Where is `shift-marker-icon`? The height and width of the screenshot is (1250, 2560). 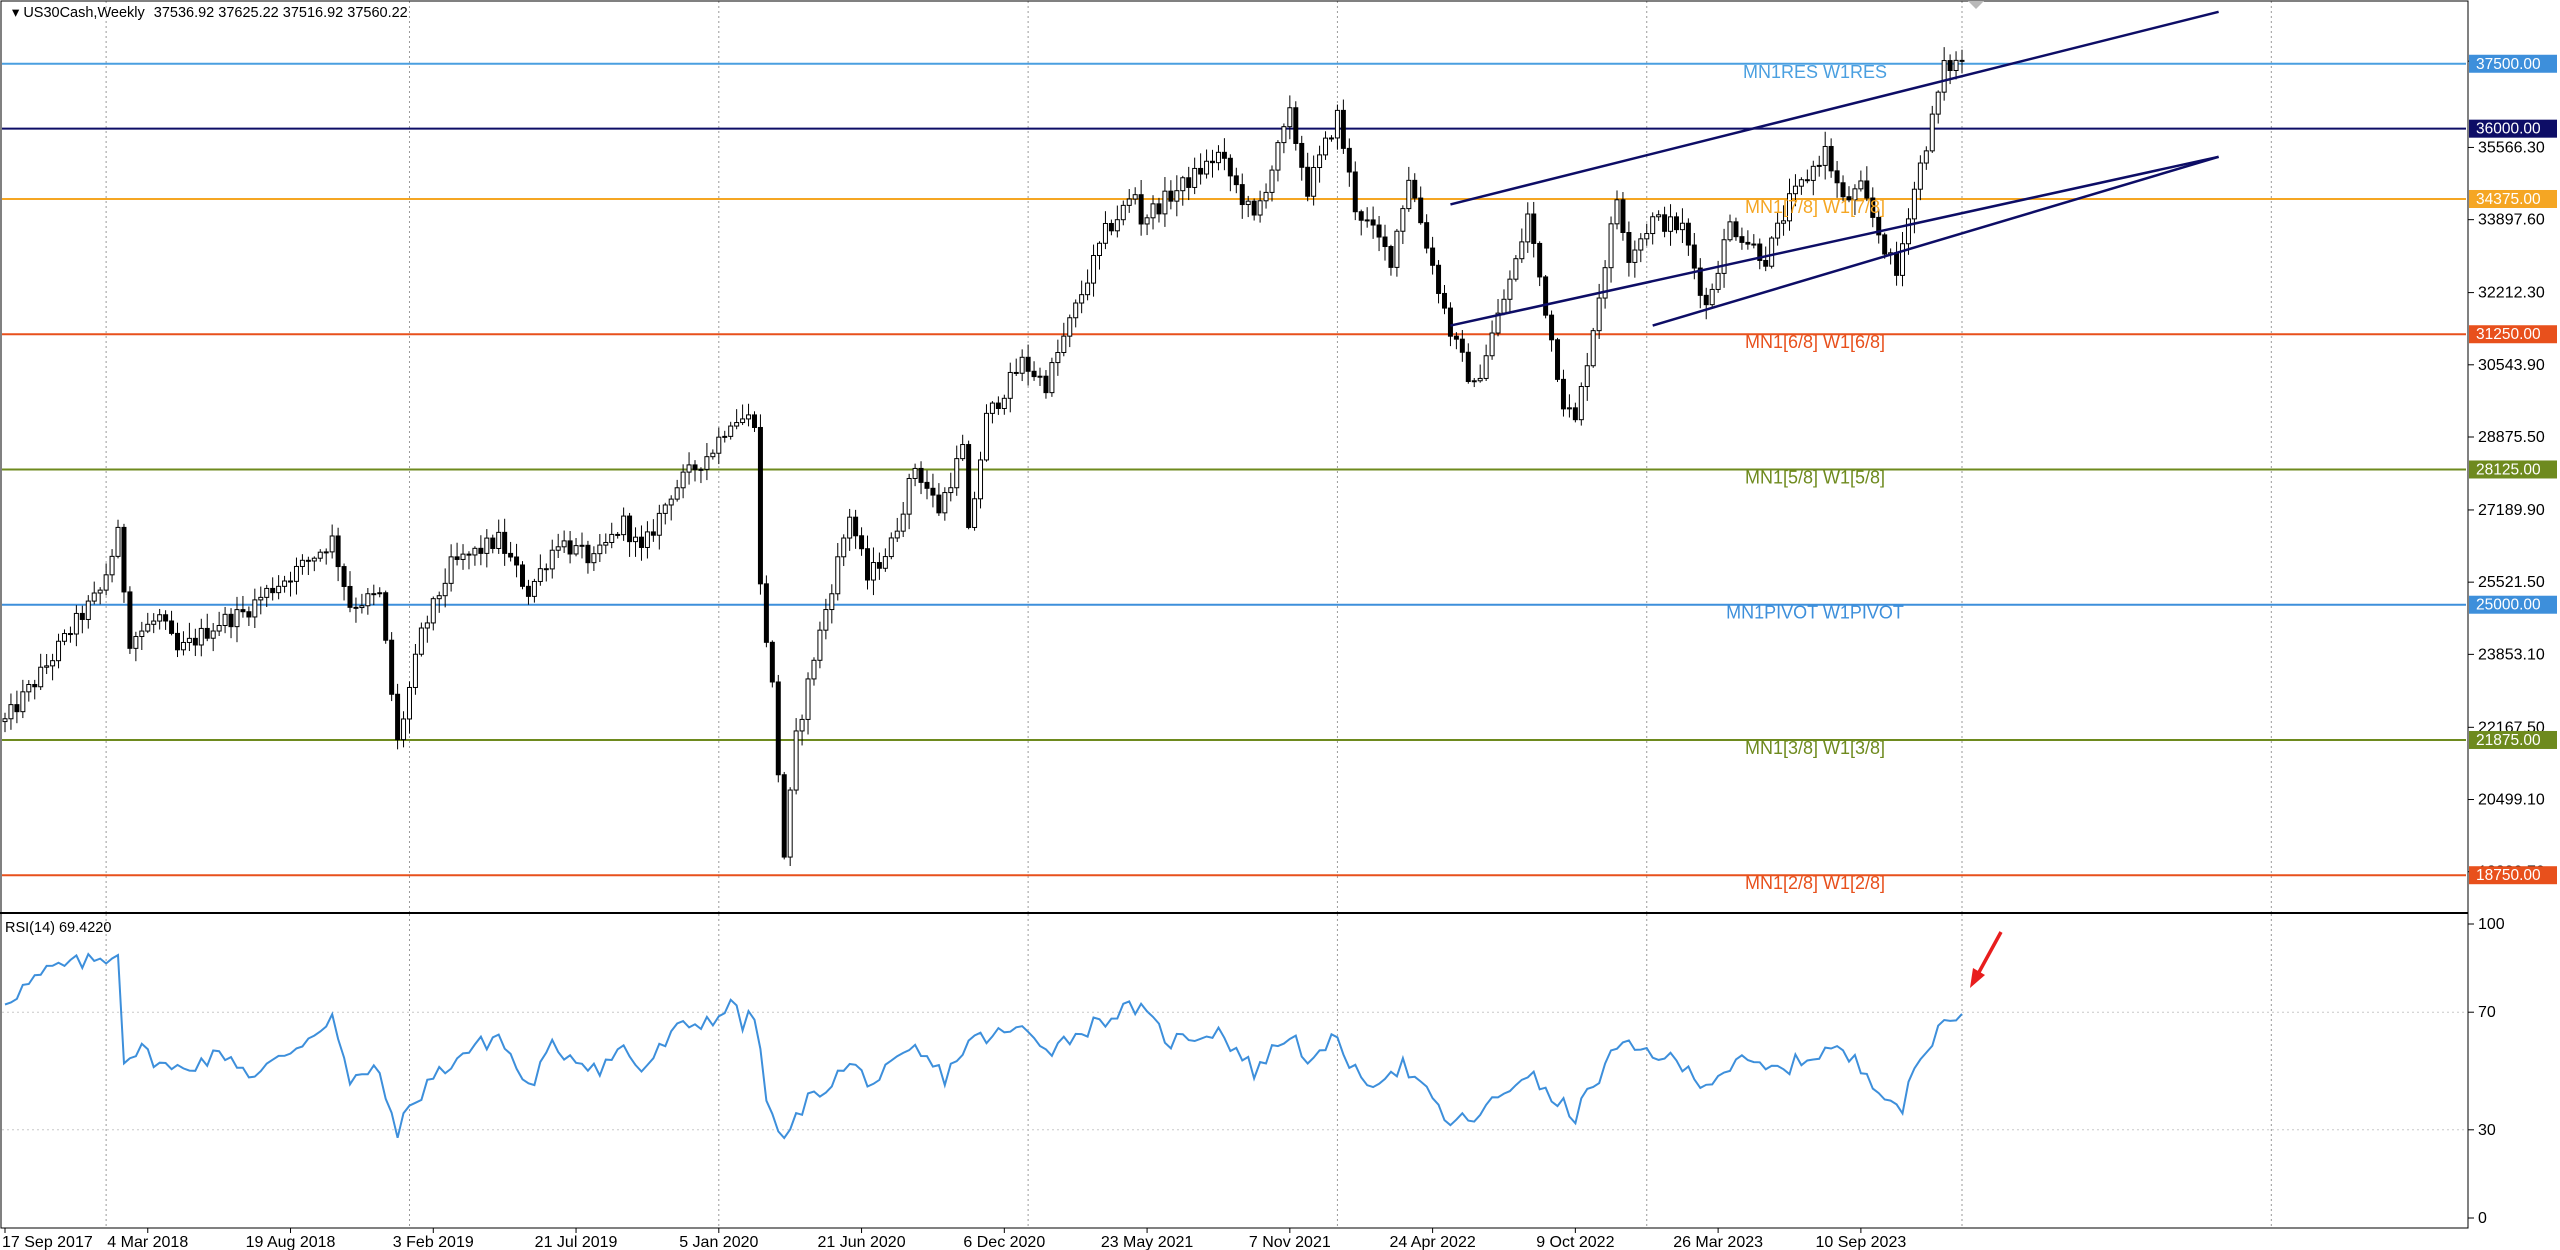
shift-marker-icon is located at coordinates (1976, 5).